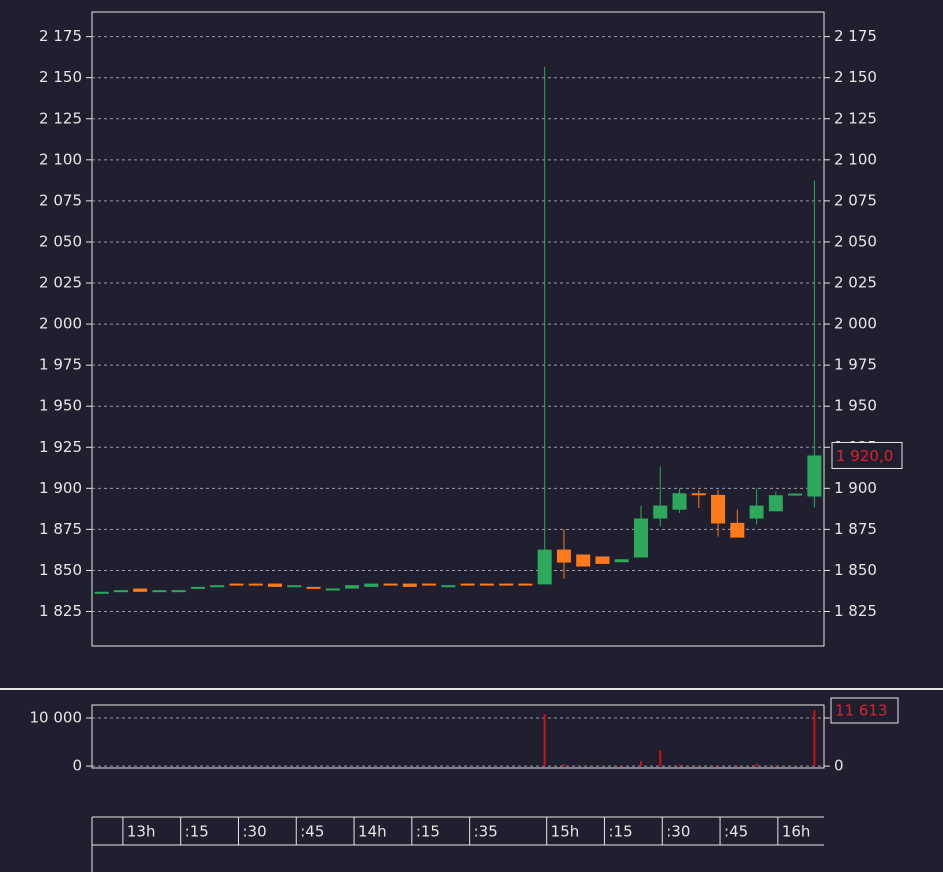  What do you see at coordinates (141, 832) in the screenshot?
I see `x-tick-label: 13h` at bounding box center [141, 832].